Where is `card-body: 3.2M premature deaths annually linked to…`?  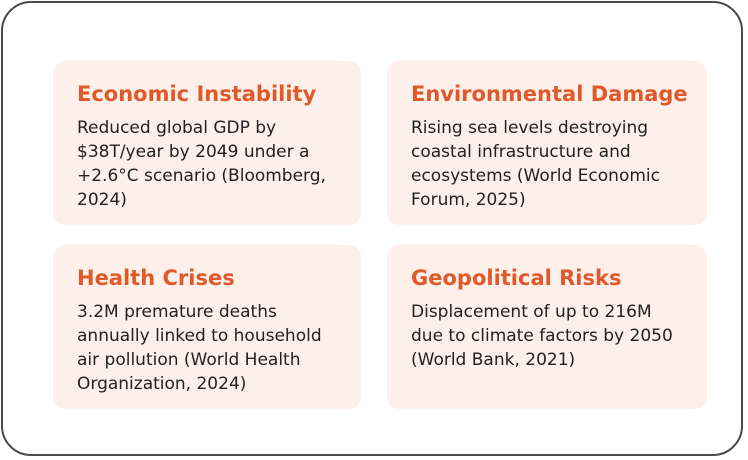
card-body: 3.2M premature deaths annually linked to… is located at coordinates (199, 348).